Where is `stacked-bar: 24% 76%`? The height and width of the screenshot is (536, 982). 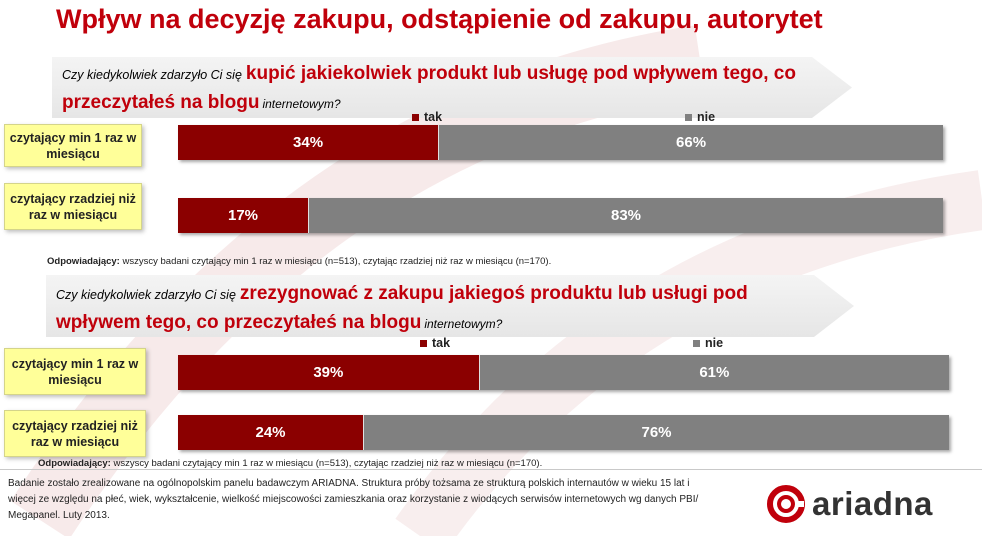
stacked-bar: 24% 76% is located at coordinates (563, 432).